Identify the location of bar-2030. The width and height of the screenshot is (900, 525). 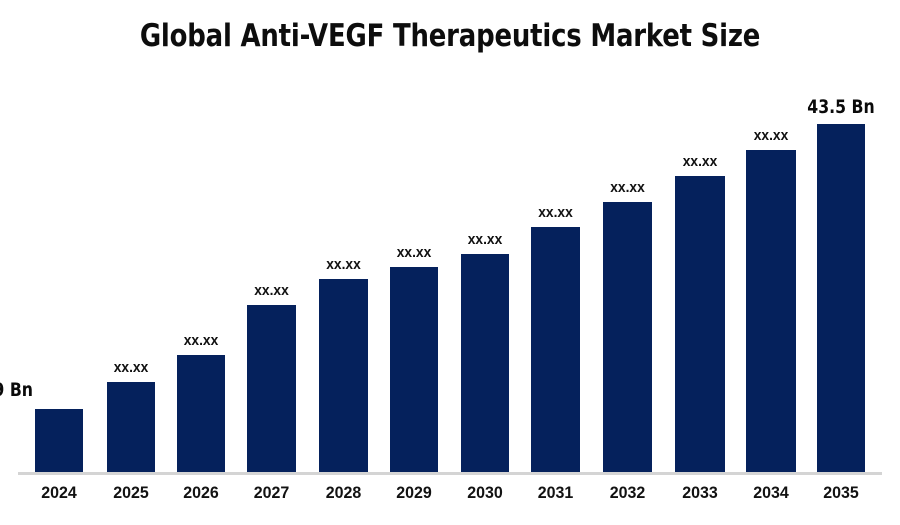
(485, 363).